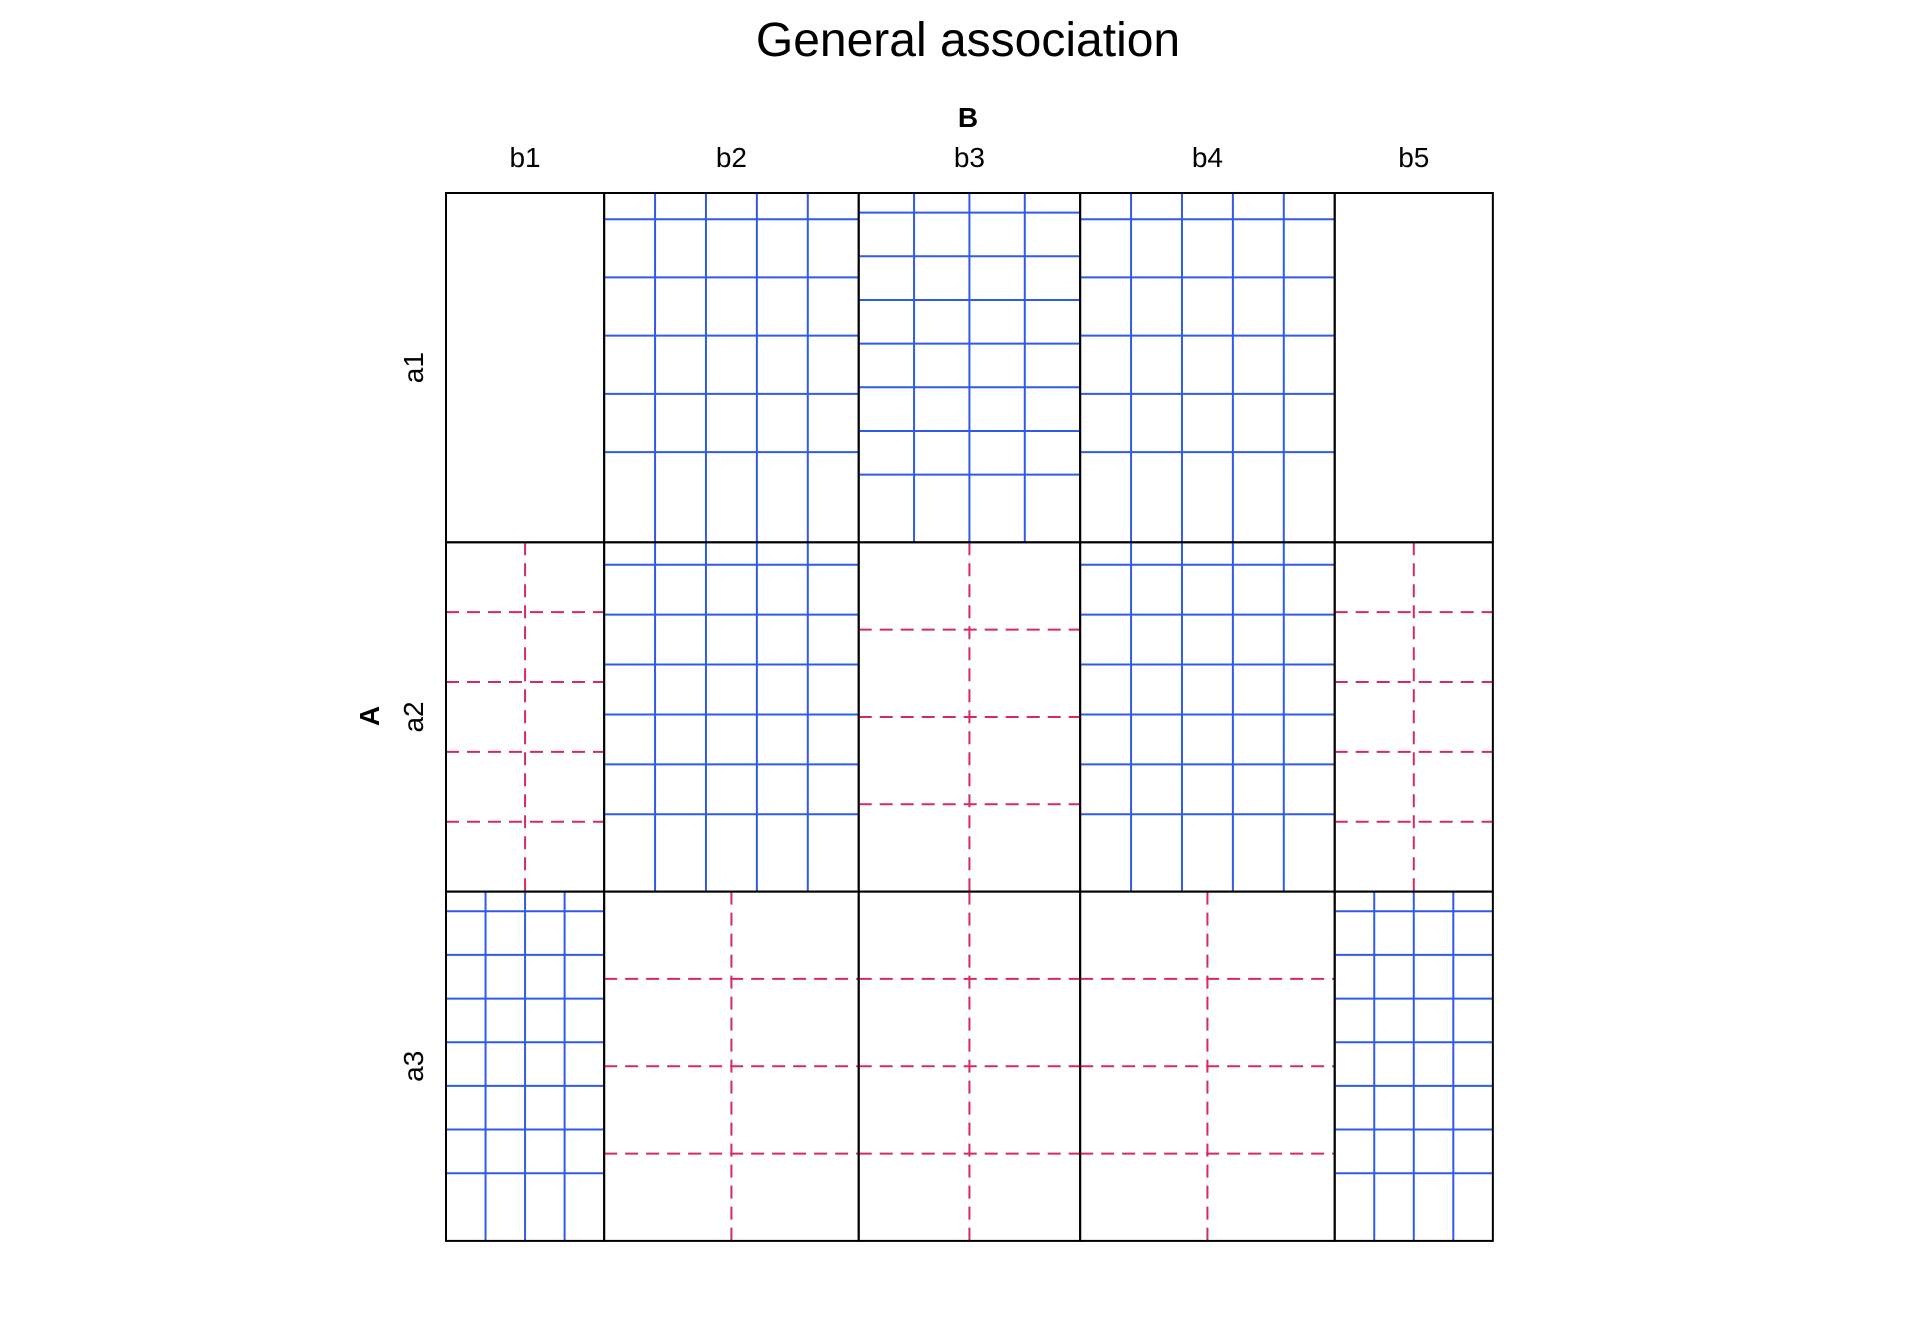 This screenshot has height=1344, width=1920. I want to click on cell-a2-b2, so click(731, 717).